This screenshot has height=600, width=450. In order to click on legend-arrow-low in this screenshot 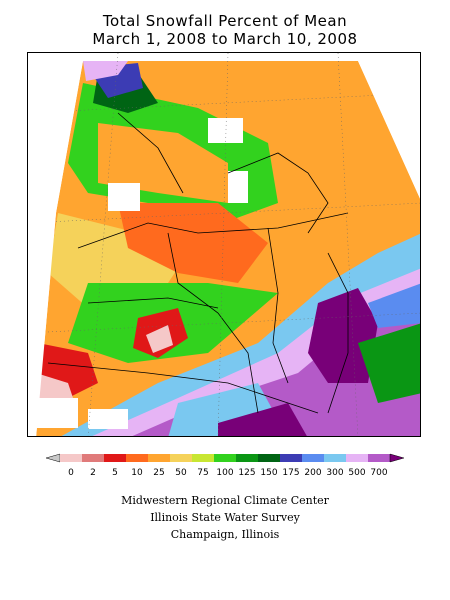, I will do `click(53, 458)`.